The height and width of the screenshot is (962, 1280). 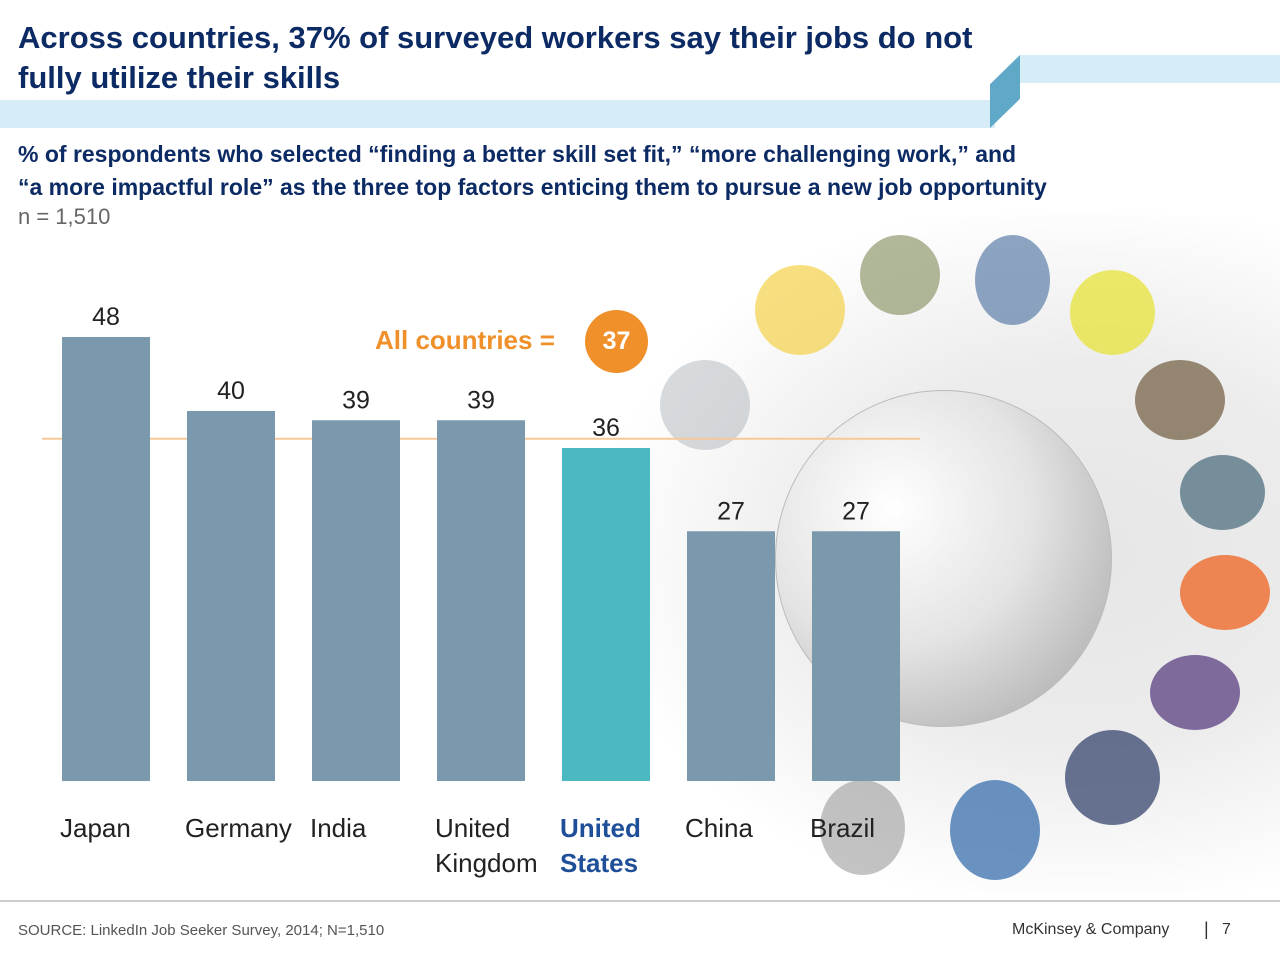 What do you see at coordinates (856, 656) in the screenshot?
I see `bar-brazil` at bounding box center [856, 656].